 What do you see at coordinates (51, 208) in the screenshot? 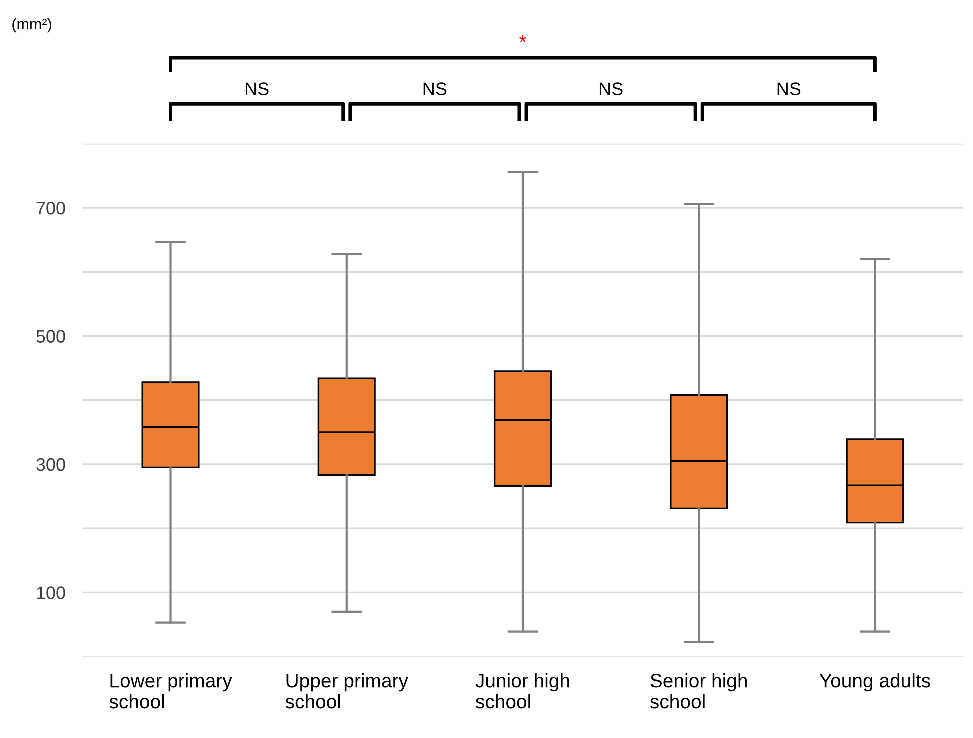
I see `y-tick-label: 700` at bounding box center [51, 208].